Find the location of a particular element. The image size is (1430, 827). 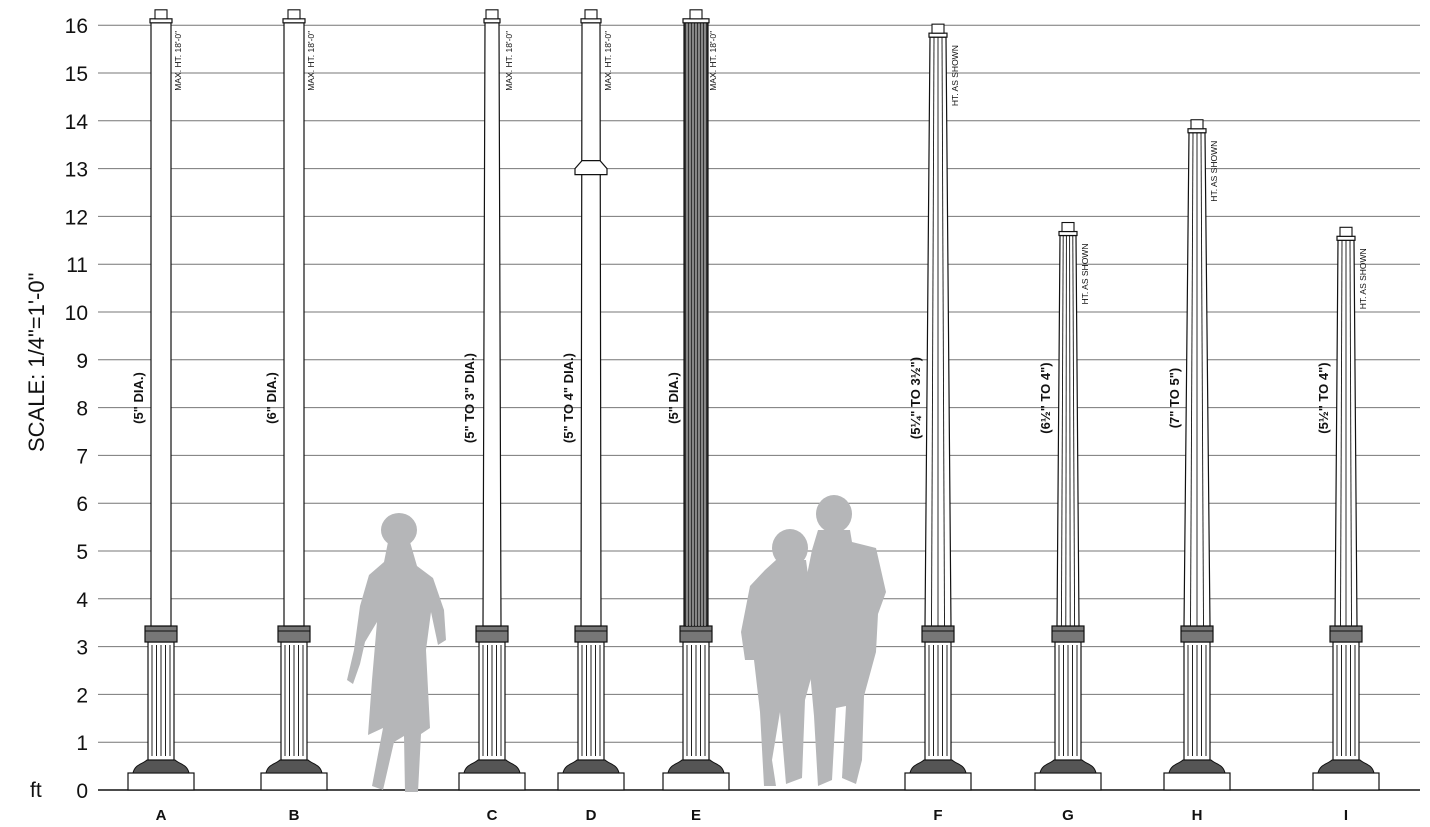

y-tick-label: 4 is located at coordinates (82, 600).